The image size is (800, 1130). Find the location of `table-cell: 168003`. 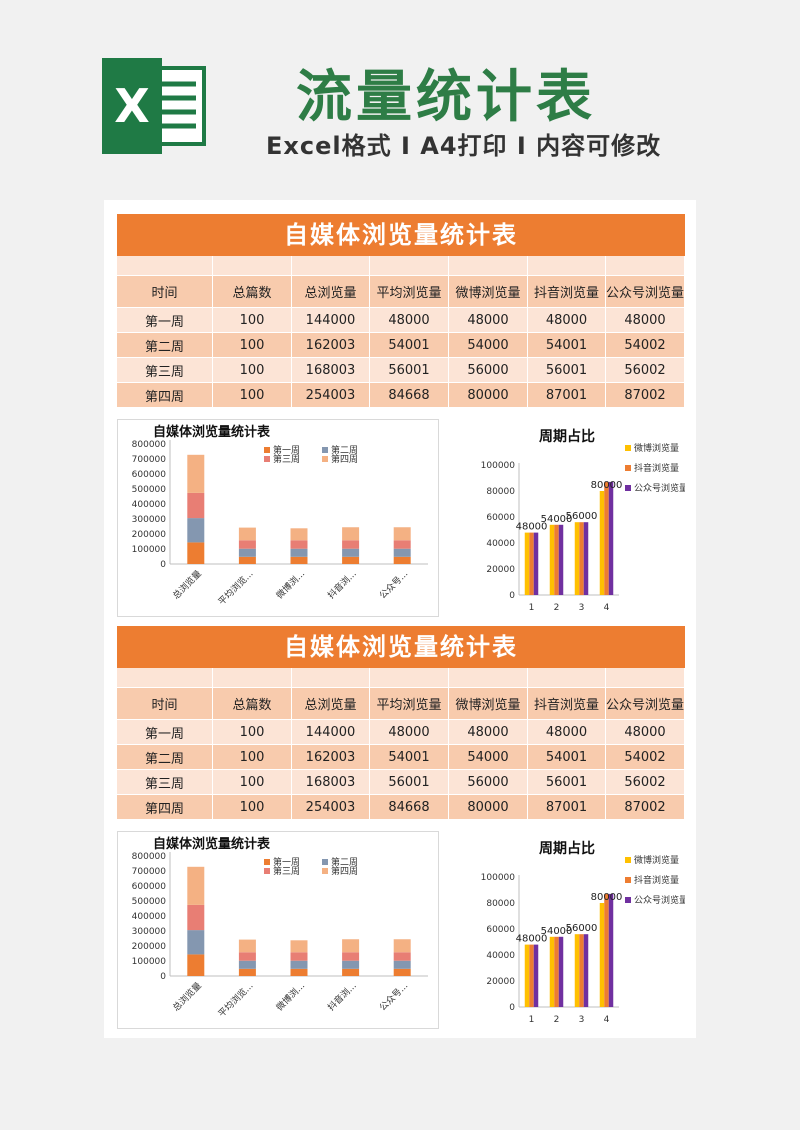

table-cell: 168003 is located at coordinates (331, 370).